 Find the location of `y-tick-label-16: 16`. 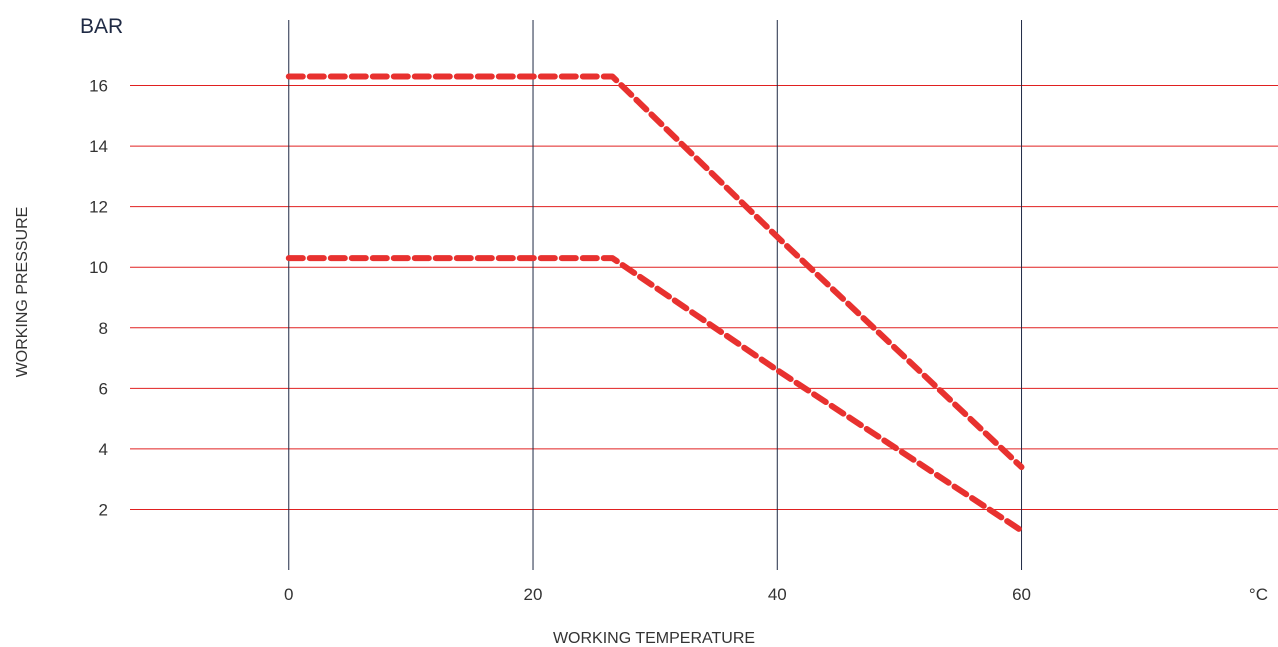

y-tick-label-16: 16 is located at coordinates (98, 86).